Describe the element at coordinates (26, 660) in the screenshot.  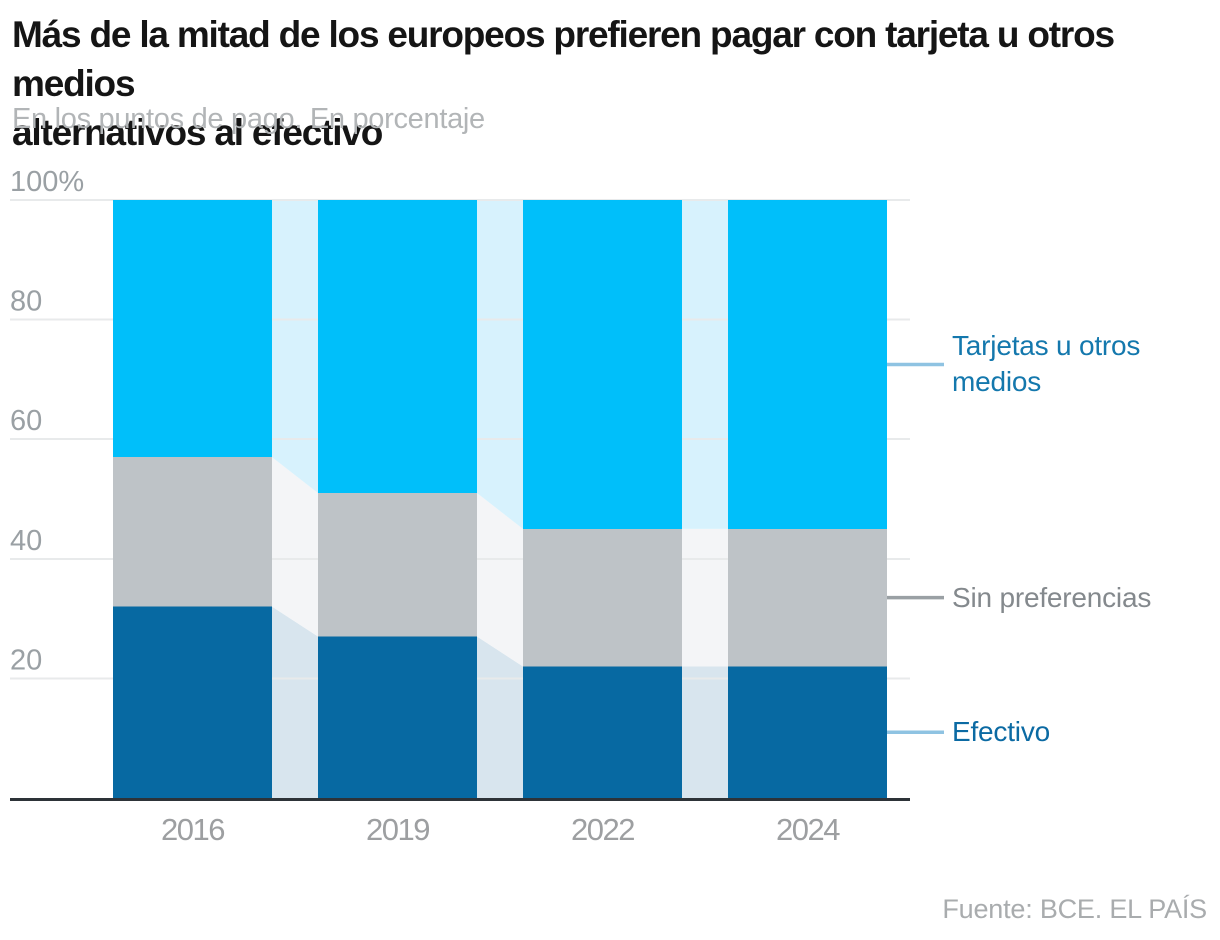
I see `y-tick-label-20: 20` at that location.